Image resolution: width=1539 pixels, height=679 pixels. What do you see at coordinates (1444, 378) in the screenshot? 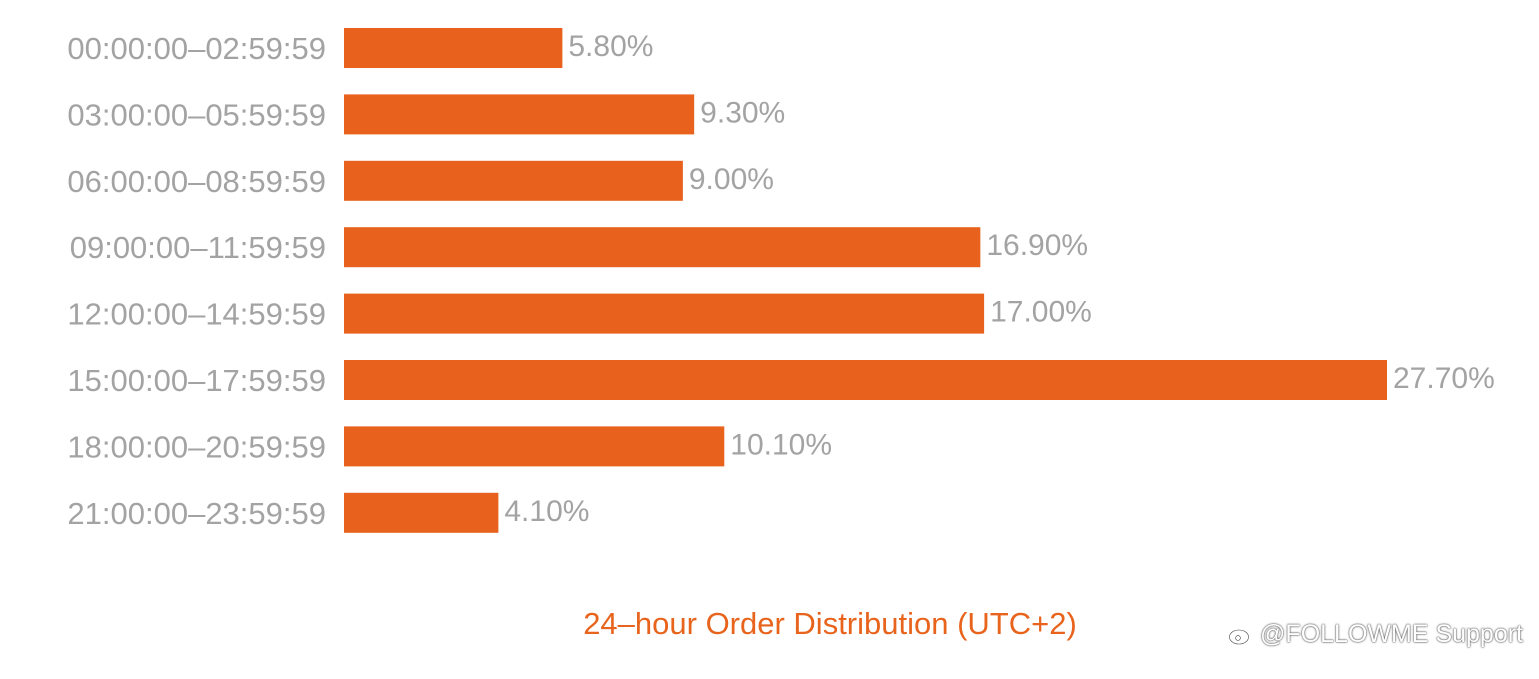
I see `value-label: 27.70%` at bounding box center [1444, 378].